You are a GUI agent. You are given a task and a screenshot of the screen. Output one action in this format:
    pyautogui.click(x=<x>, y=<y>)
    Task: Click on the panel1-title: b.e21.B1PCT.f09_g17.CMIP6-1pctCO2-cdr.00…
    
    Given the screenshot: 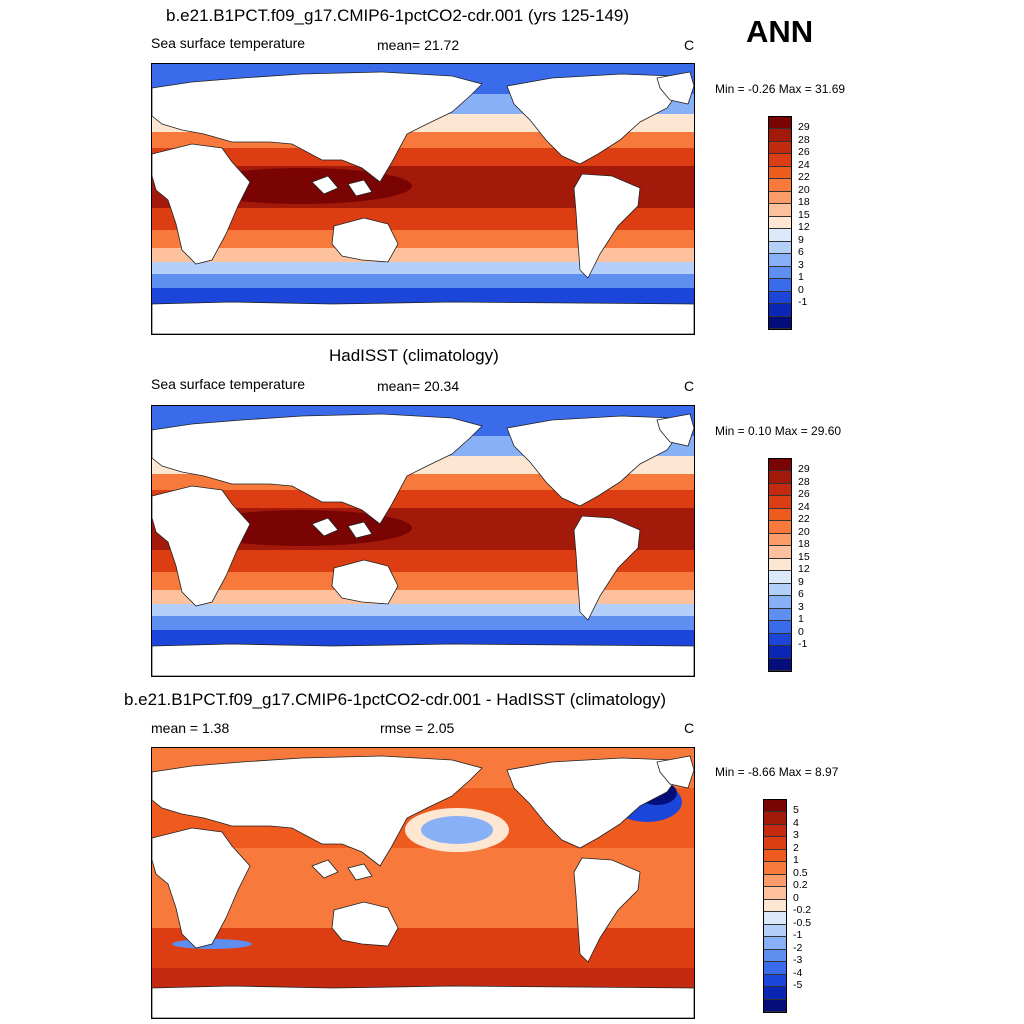 What is the action you would take?
    pyautogui.click(x=398, y=15)
    